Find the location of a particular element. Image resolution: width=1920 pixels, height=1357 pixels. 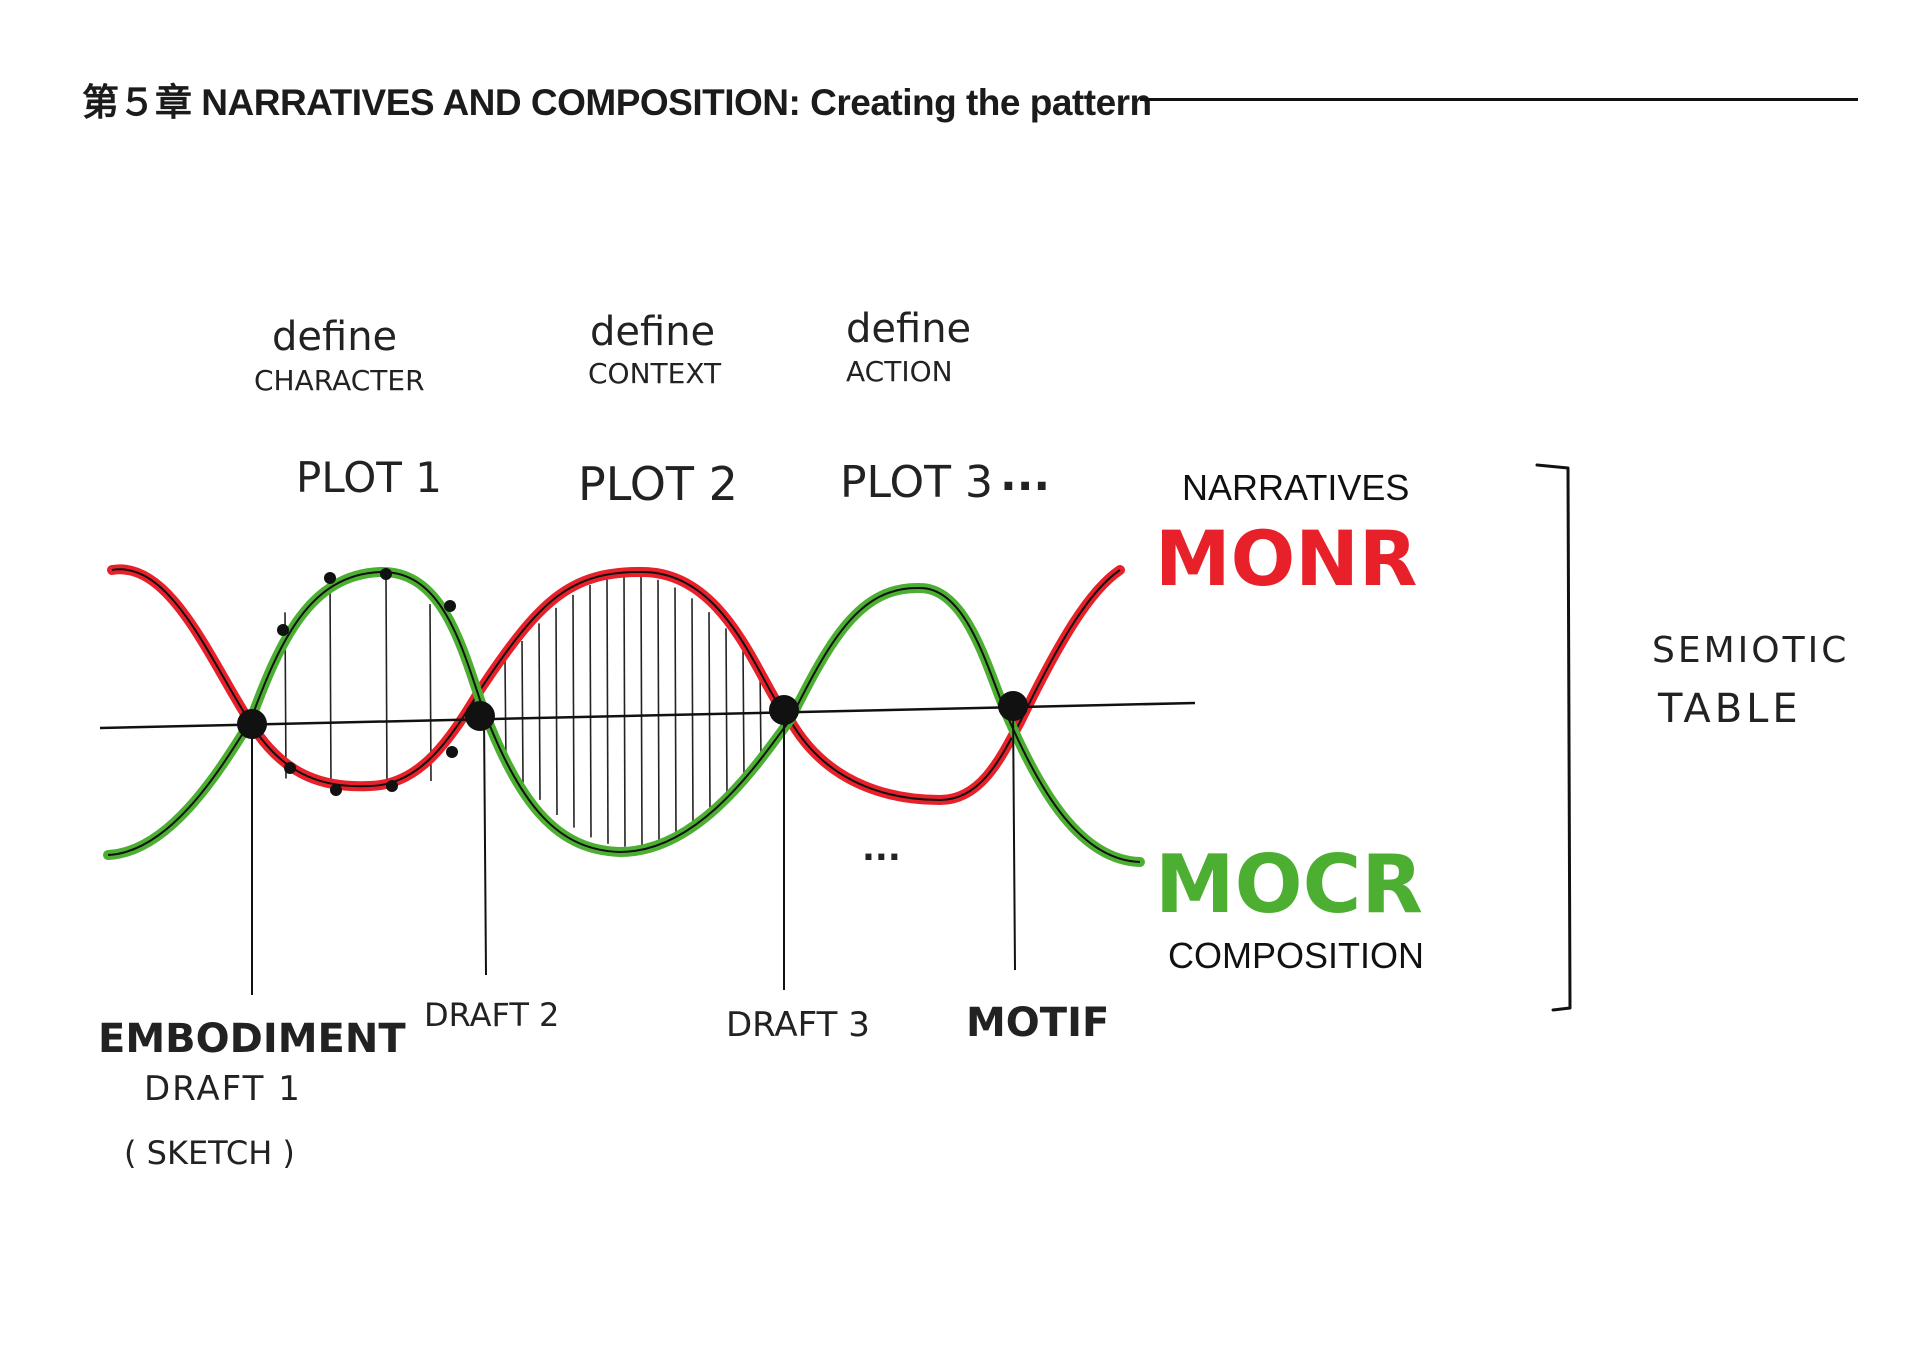

monr-curve-outline is located at coordinates (616, 685).